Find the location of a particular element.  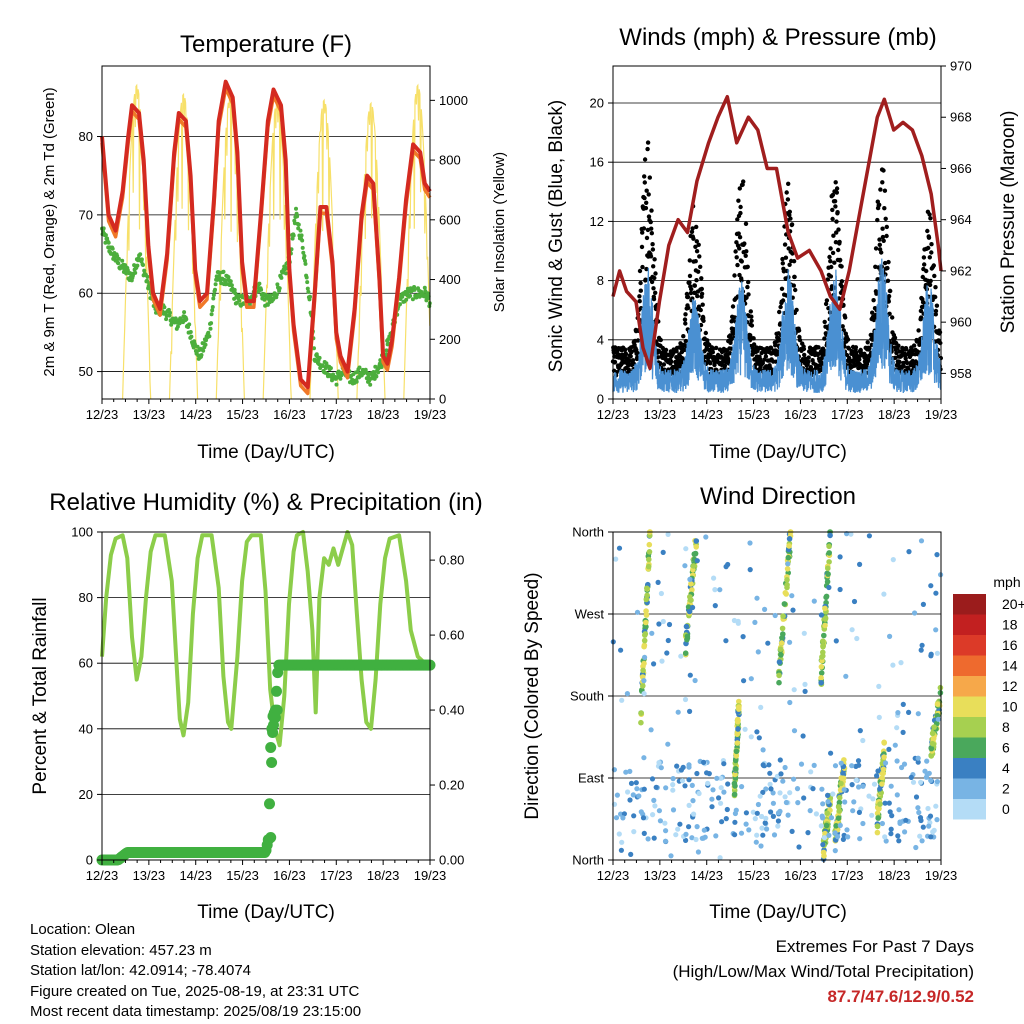

temperature-title: Temperature (F) is located at coordinates (266, 44).